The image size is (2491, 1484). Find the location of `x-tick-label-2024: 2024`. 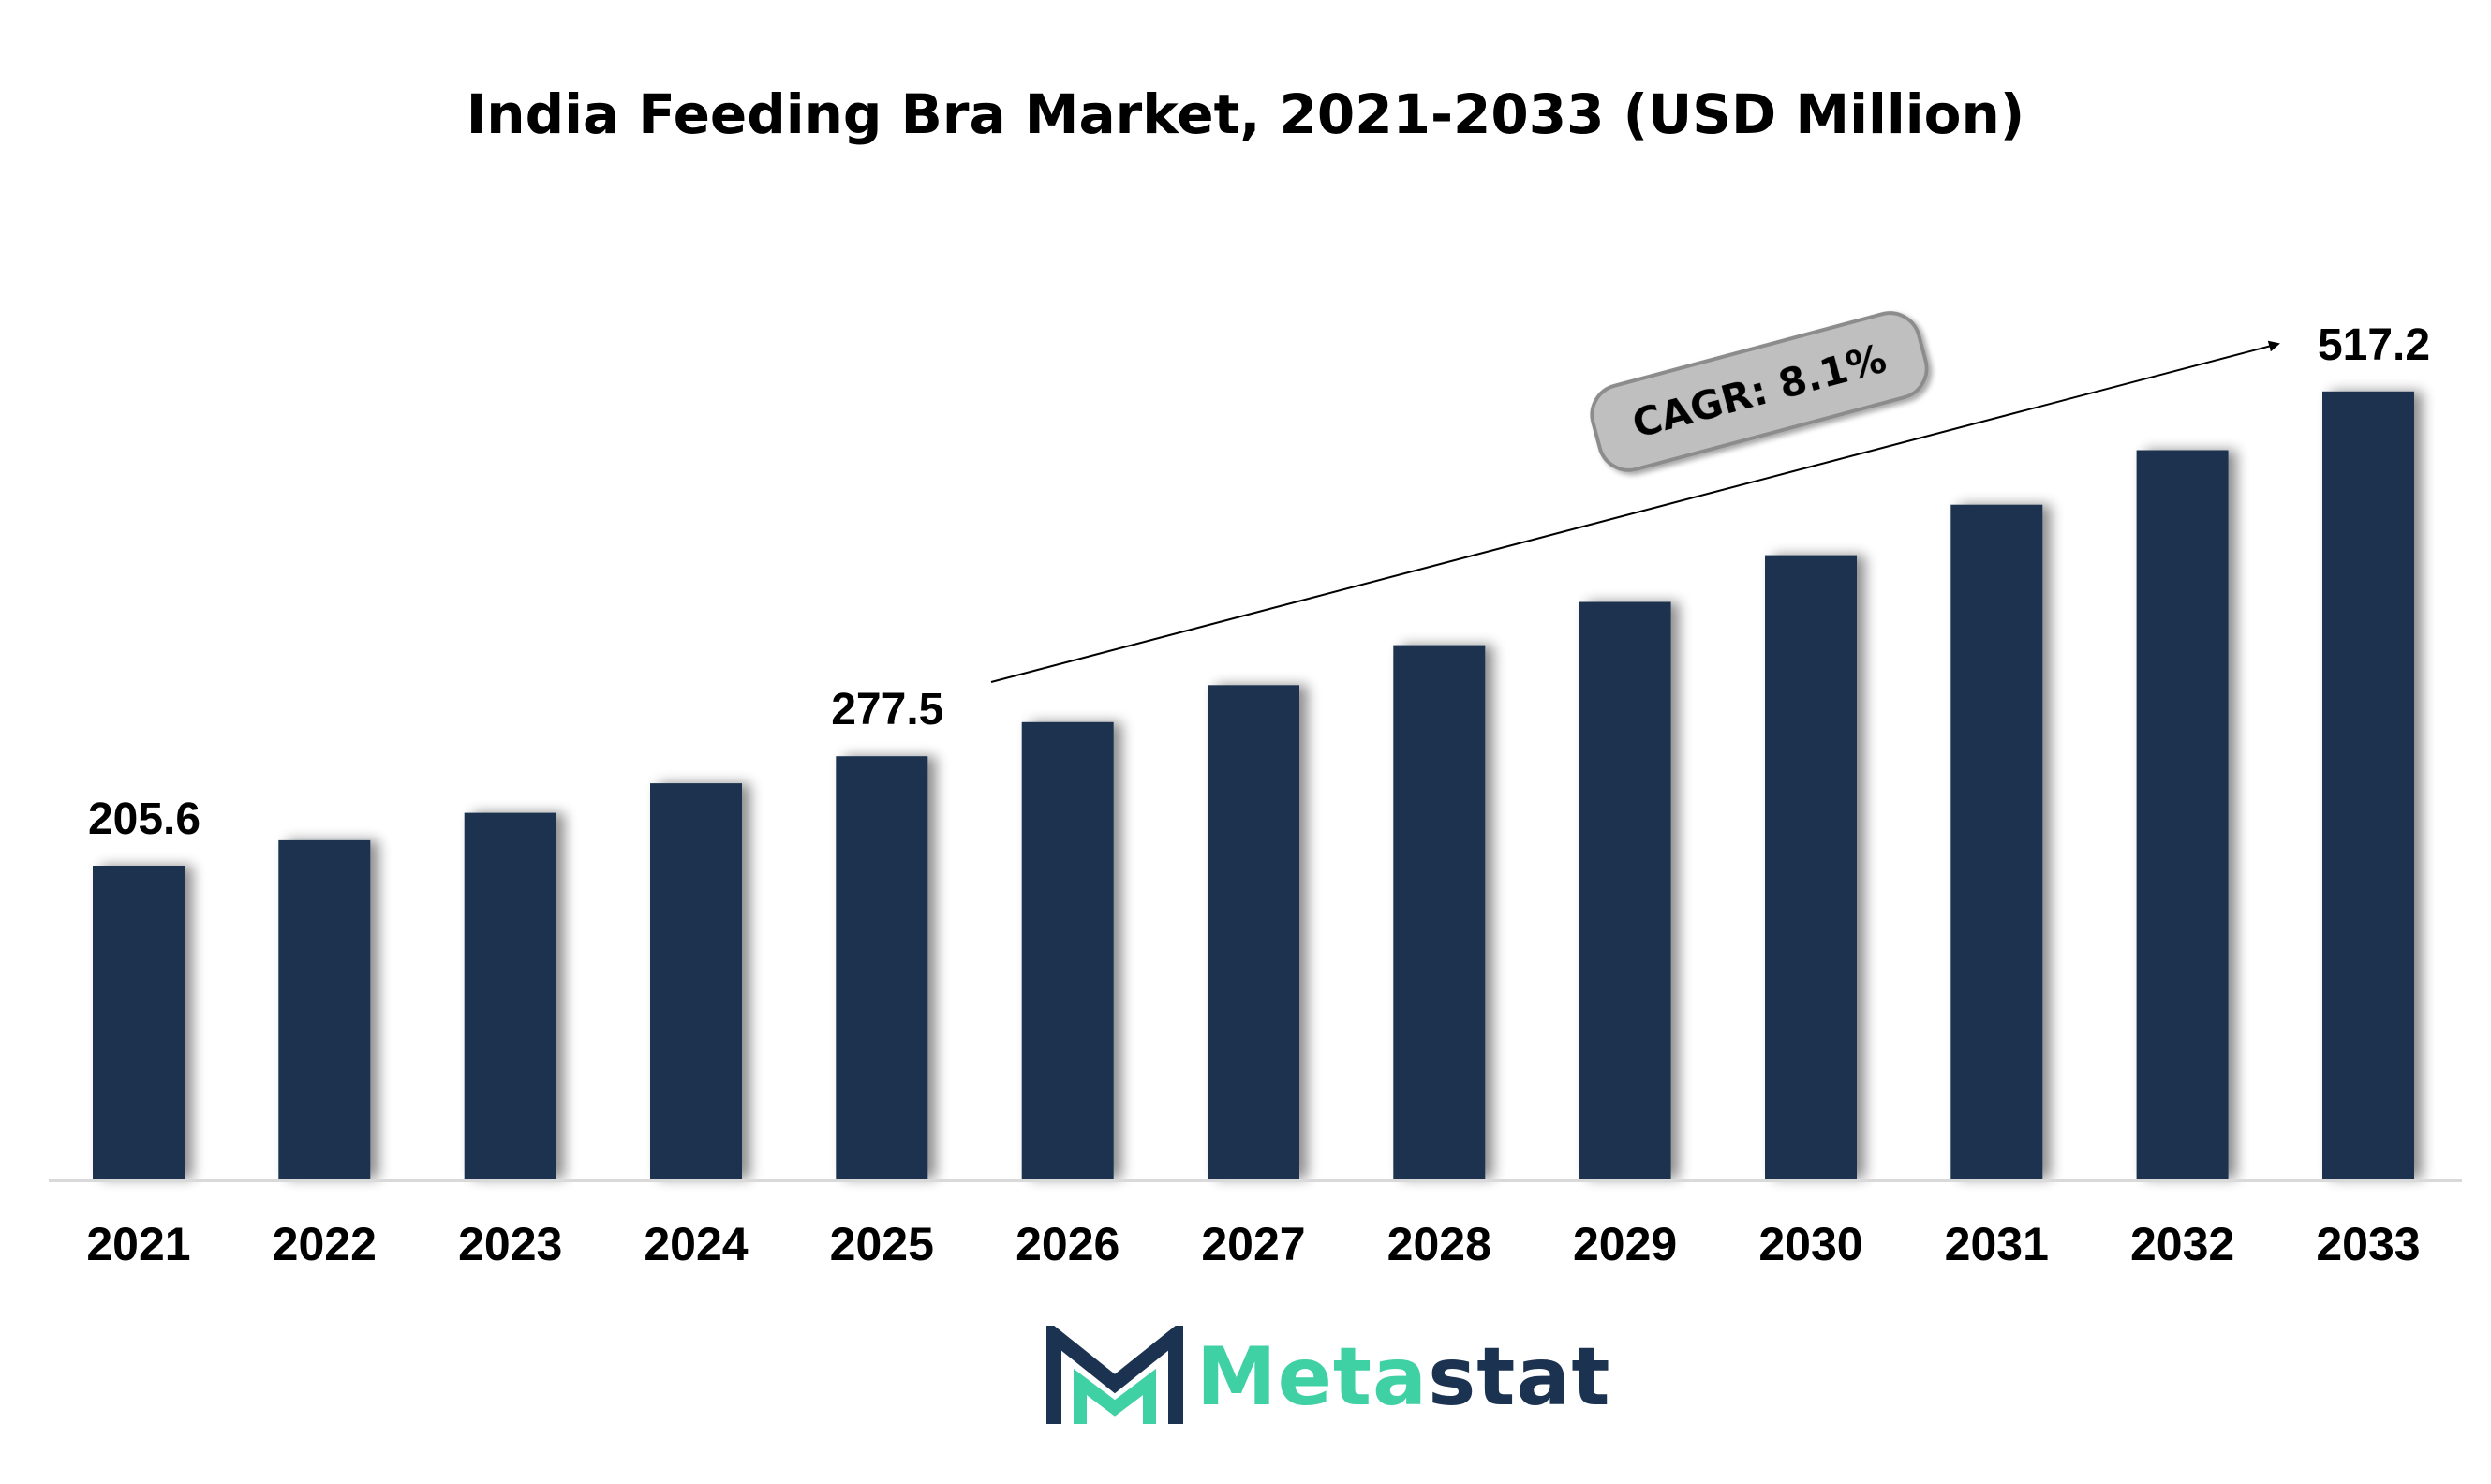

x-tick-label-2024: 2024 is located at coordinates (696, 1244).